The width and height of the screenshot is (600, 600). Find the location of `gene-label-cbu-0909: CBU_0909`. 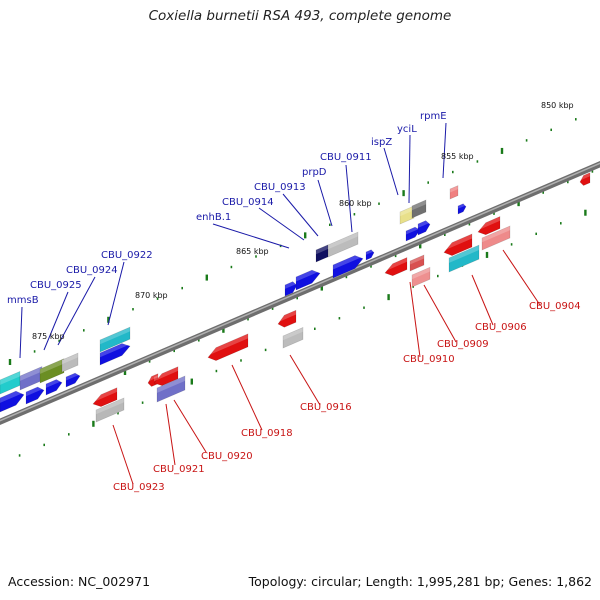

gene-label-cbu-0909: CBU_0909 is located at coordinates (463, 344).